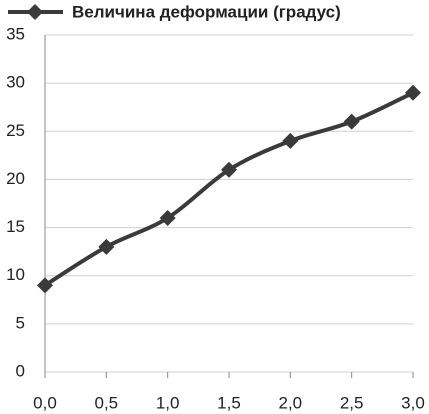  Describe the element at coordinates (107, 402) in the screenshot. I see `x-tick-label: 0,5` at that location.